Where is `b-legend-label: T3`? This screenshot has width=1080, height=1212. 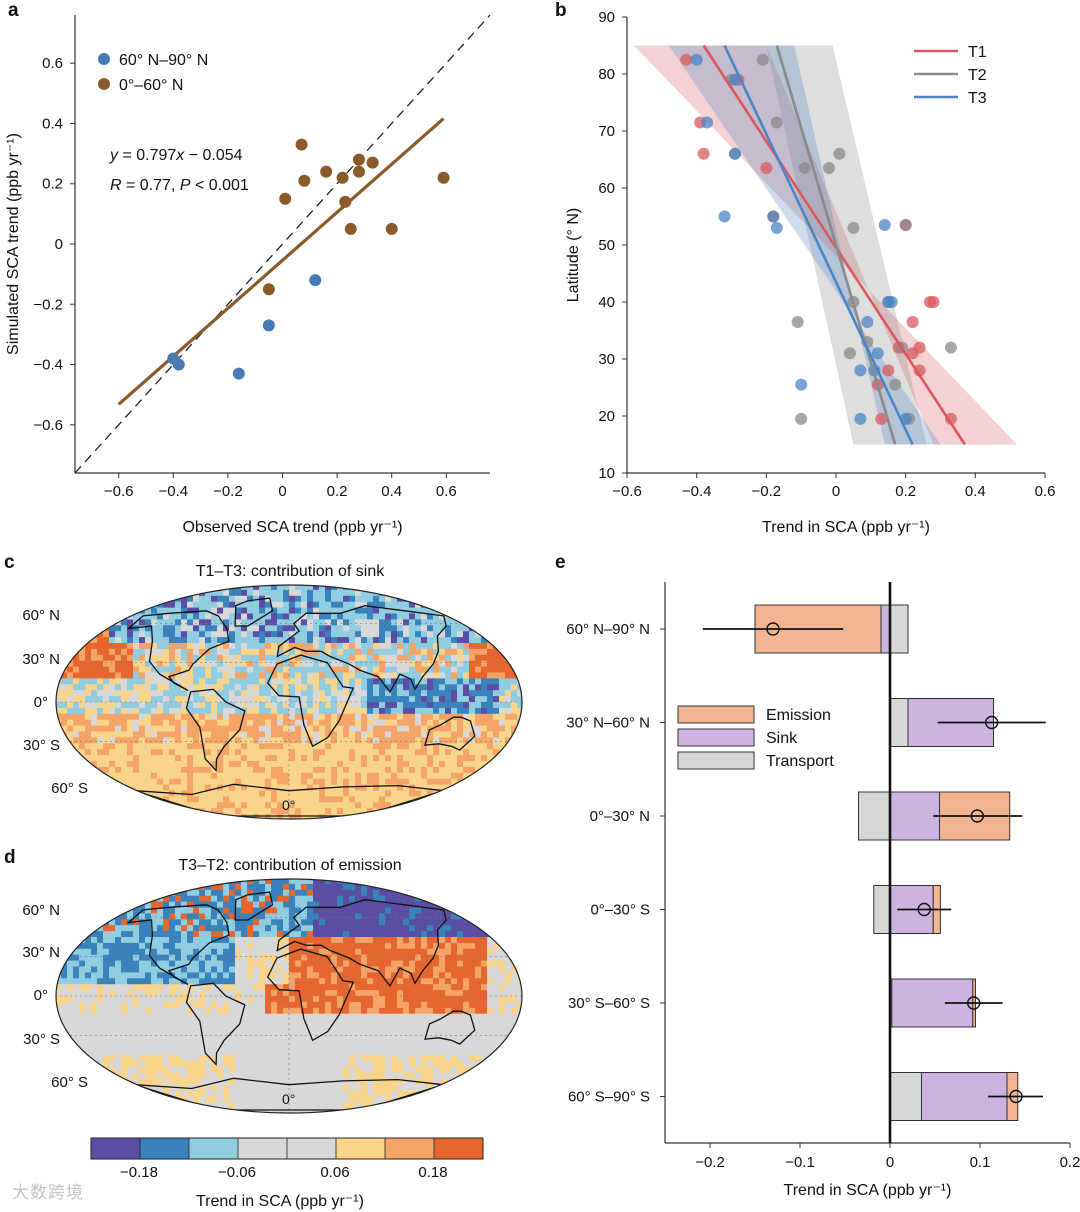 b-legend-label: T3 is located at coordinates (977, 98).